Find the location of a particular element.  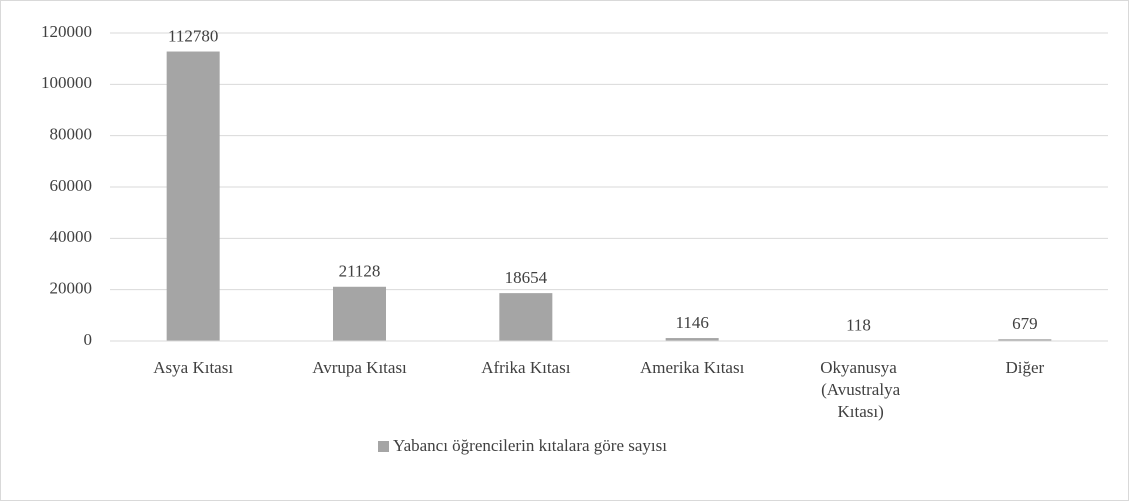

x-tick-label: Okyanusya (Avustralya Kıtası) is located at coordinates (859, 389).